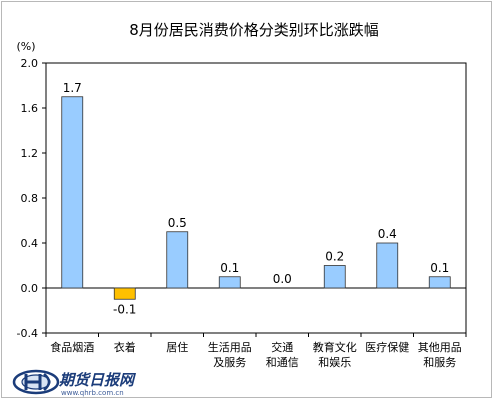 Image resolution: width=495 pixels, height=404 pixels. Describe the element at coordinates (30, 288) in the screenshot. I see `y-tick-label: 0.0` at that location.